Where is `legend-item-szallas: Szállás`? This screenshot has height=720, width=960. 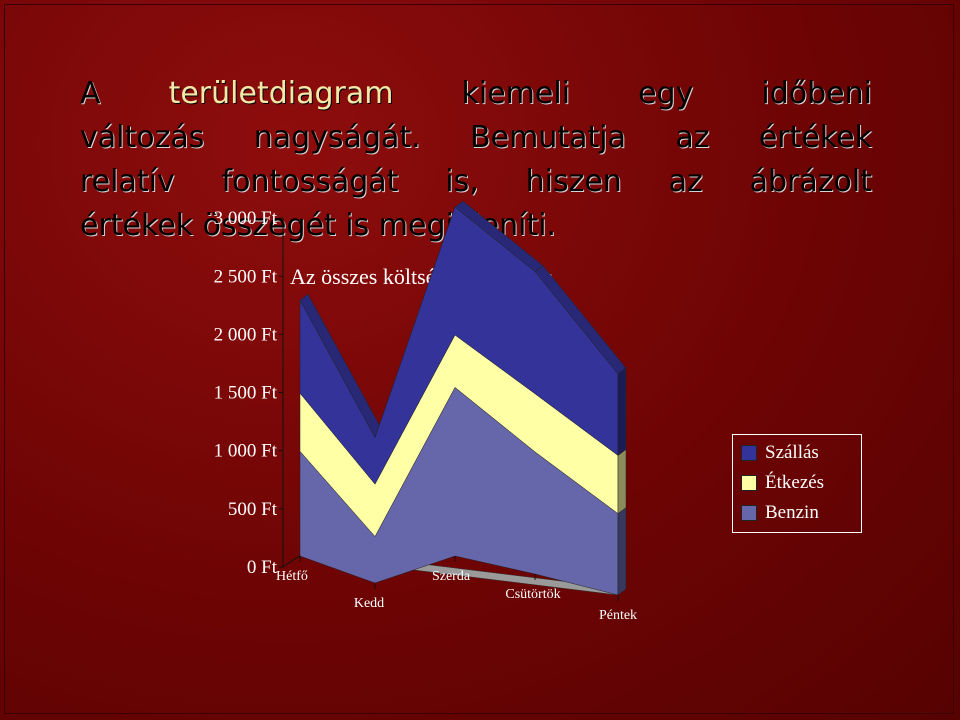
legend-item-szallas: Szállás is located at coordinates (798, 453).